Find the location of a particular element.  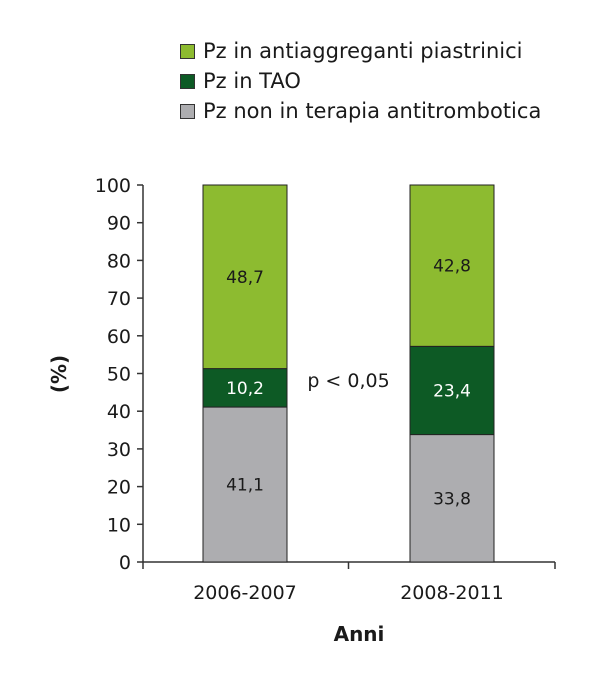

y-tick-label: 80 is located at coordinates (119, 261).